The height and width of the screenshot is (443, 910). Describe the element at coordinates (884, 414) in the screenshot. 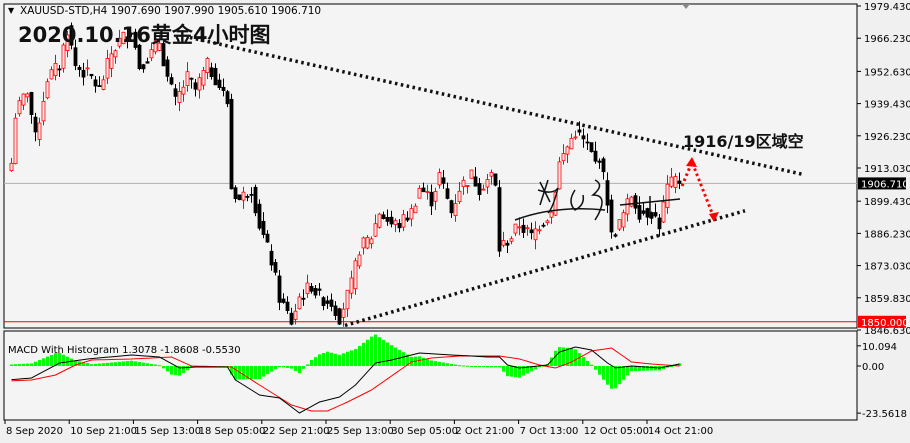

I see `macd-tick-label: -23.5618` at that location.